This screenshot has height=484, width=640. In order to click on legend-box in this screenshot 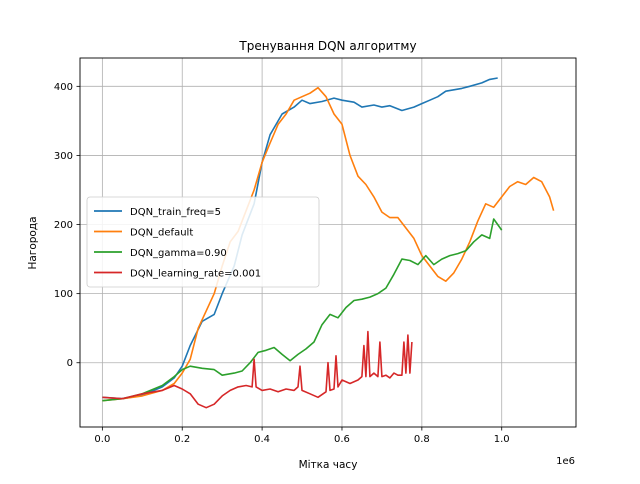, I will do `click(203, 242)`.